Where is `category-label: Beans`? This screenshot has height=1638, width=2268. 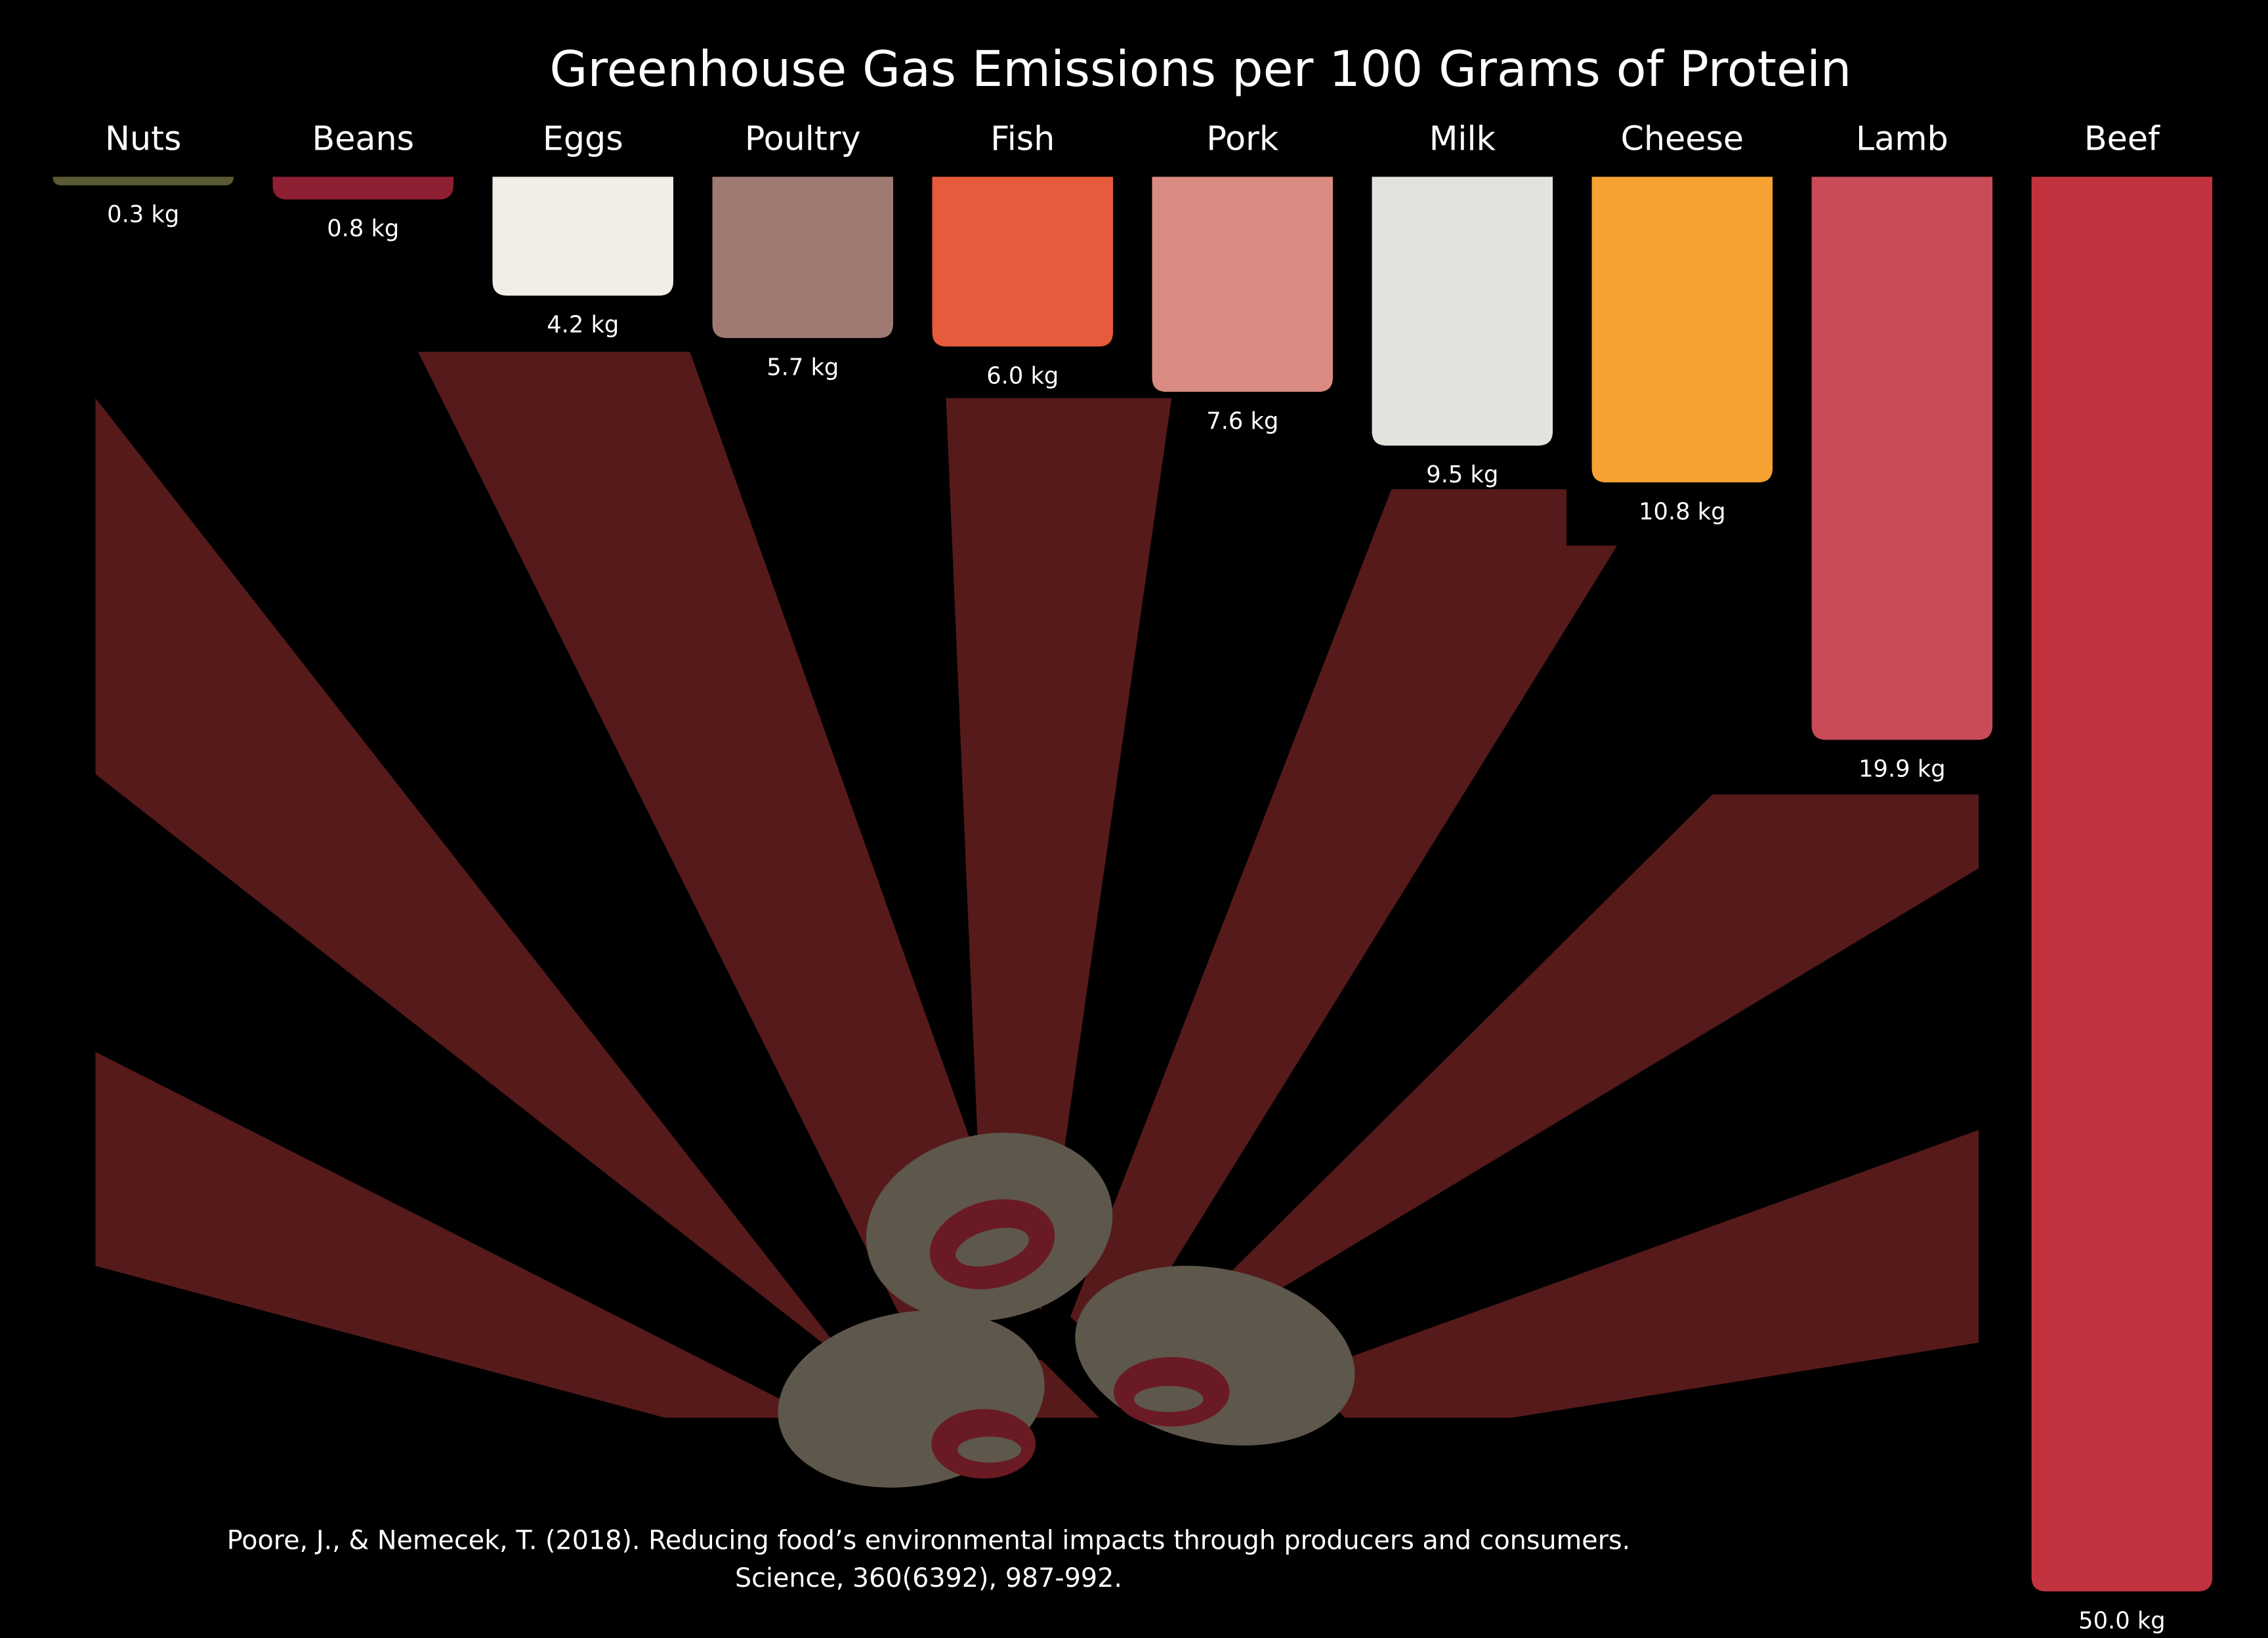 category-label: Beans is located at coordinates (363, 138).